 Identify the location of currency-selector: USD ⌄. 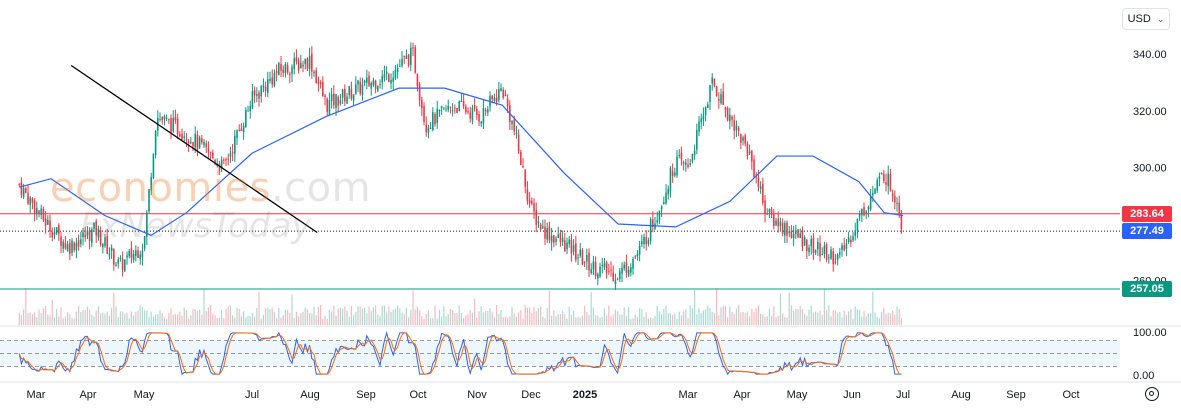
(1146, 19).